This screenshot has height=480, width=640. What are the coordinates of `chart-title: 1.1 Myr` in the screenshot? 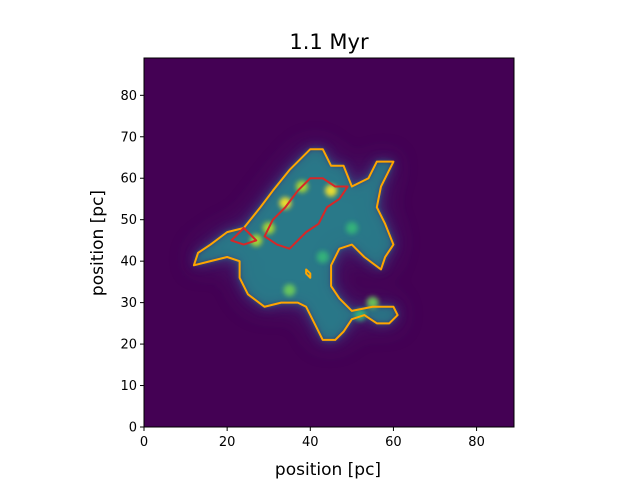 It's located at (329, 42).